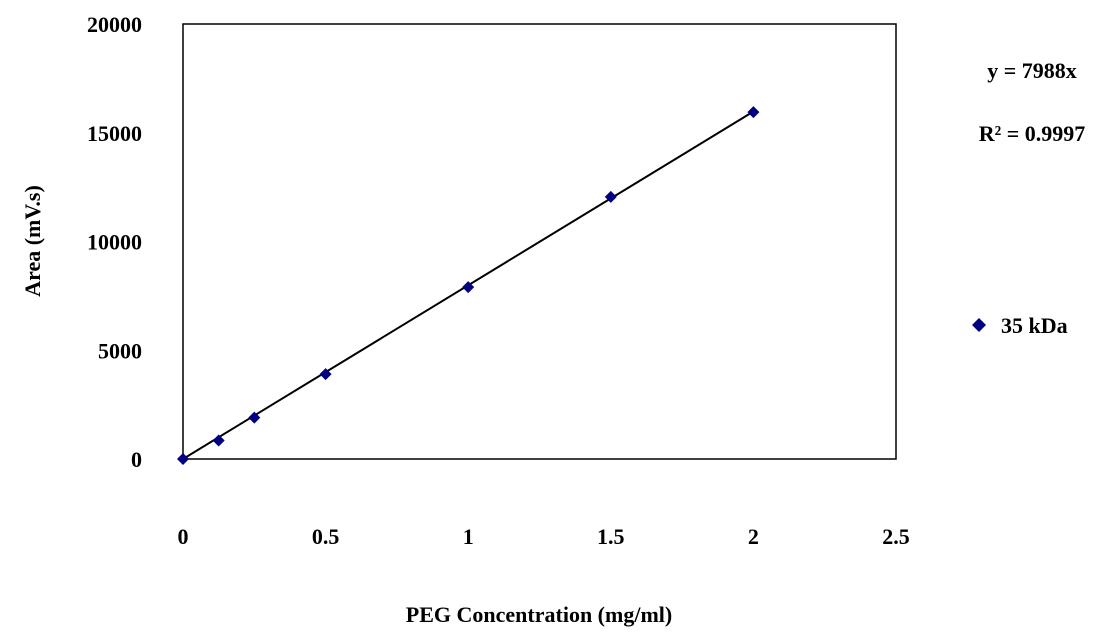  I want to click on legend: 35 kDa, so click(1020, 325).